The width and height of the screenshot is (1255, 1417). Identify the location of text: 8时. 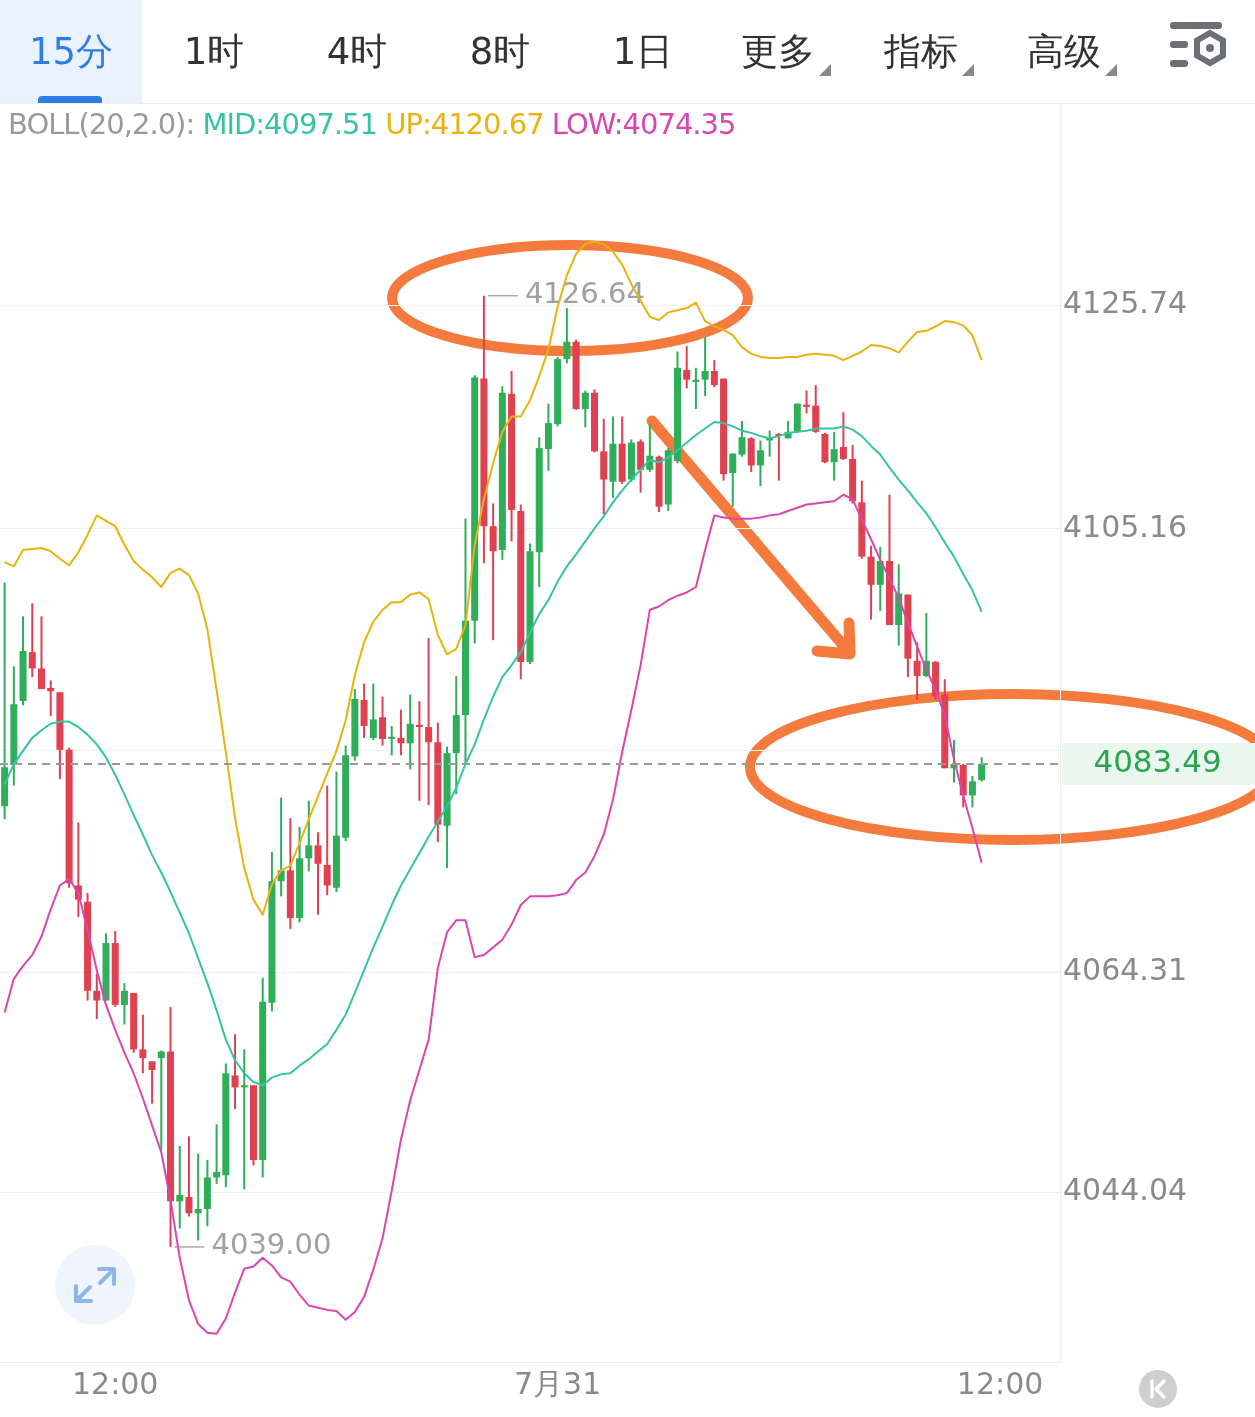
(500, 51).